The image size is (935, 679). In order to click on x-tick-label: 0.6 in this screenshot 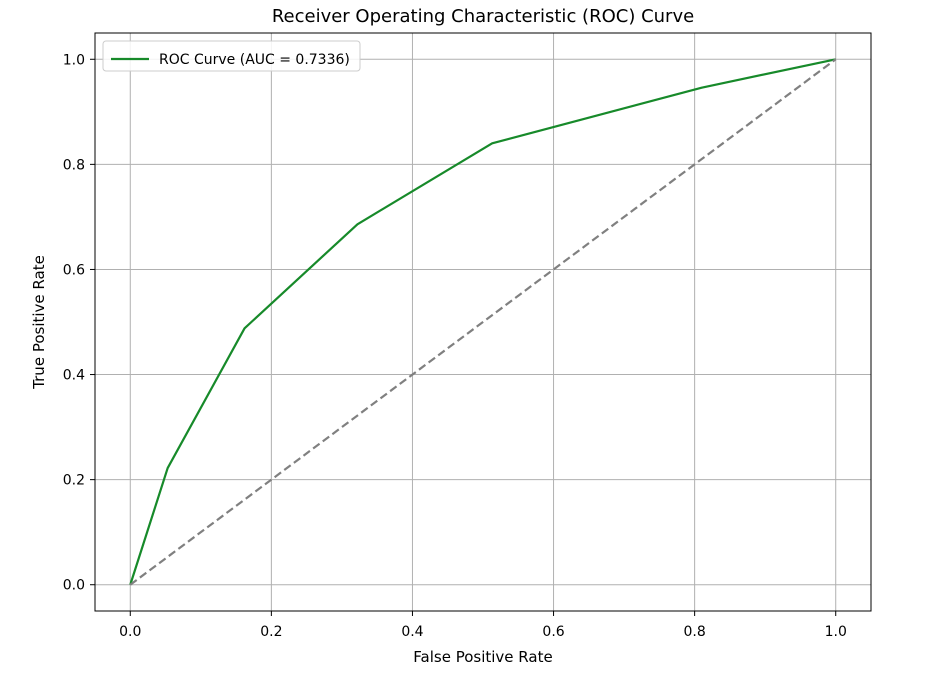, I will do `click(553, 632)`.